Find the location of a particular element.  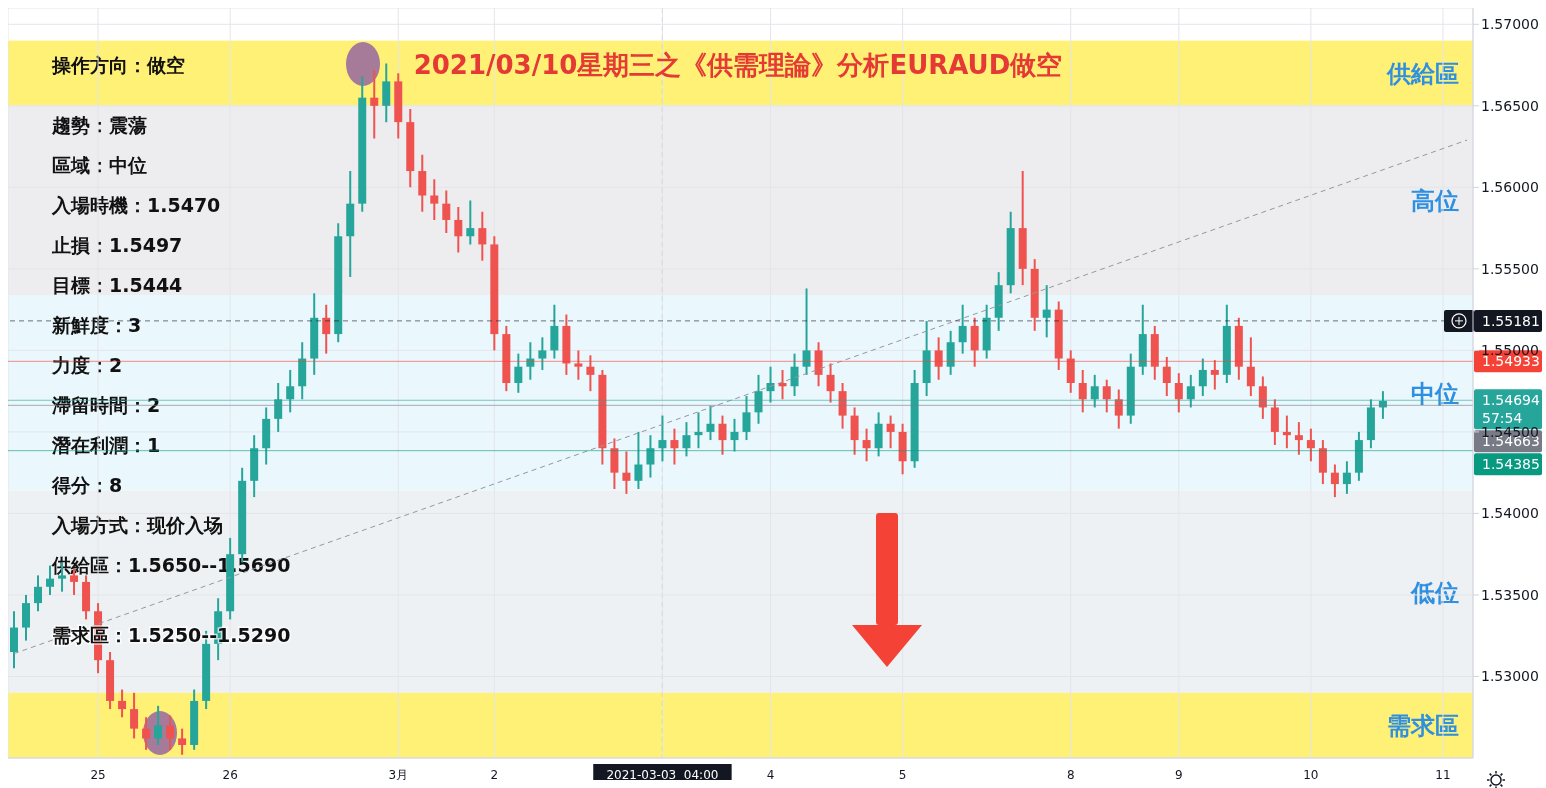

annotation: 操作方向：做空 is located at coordinates (118, 65).